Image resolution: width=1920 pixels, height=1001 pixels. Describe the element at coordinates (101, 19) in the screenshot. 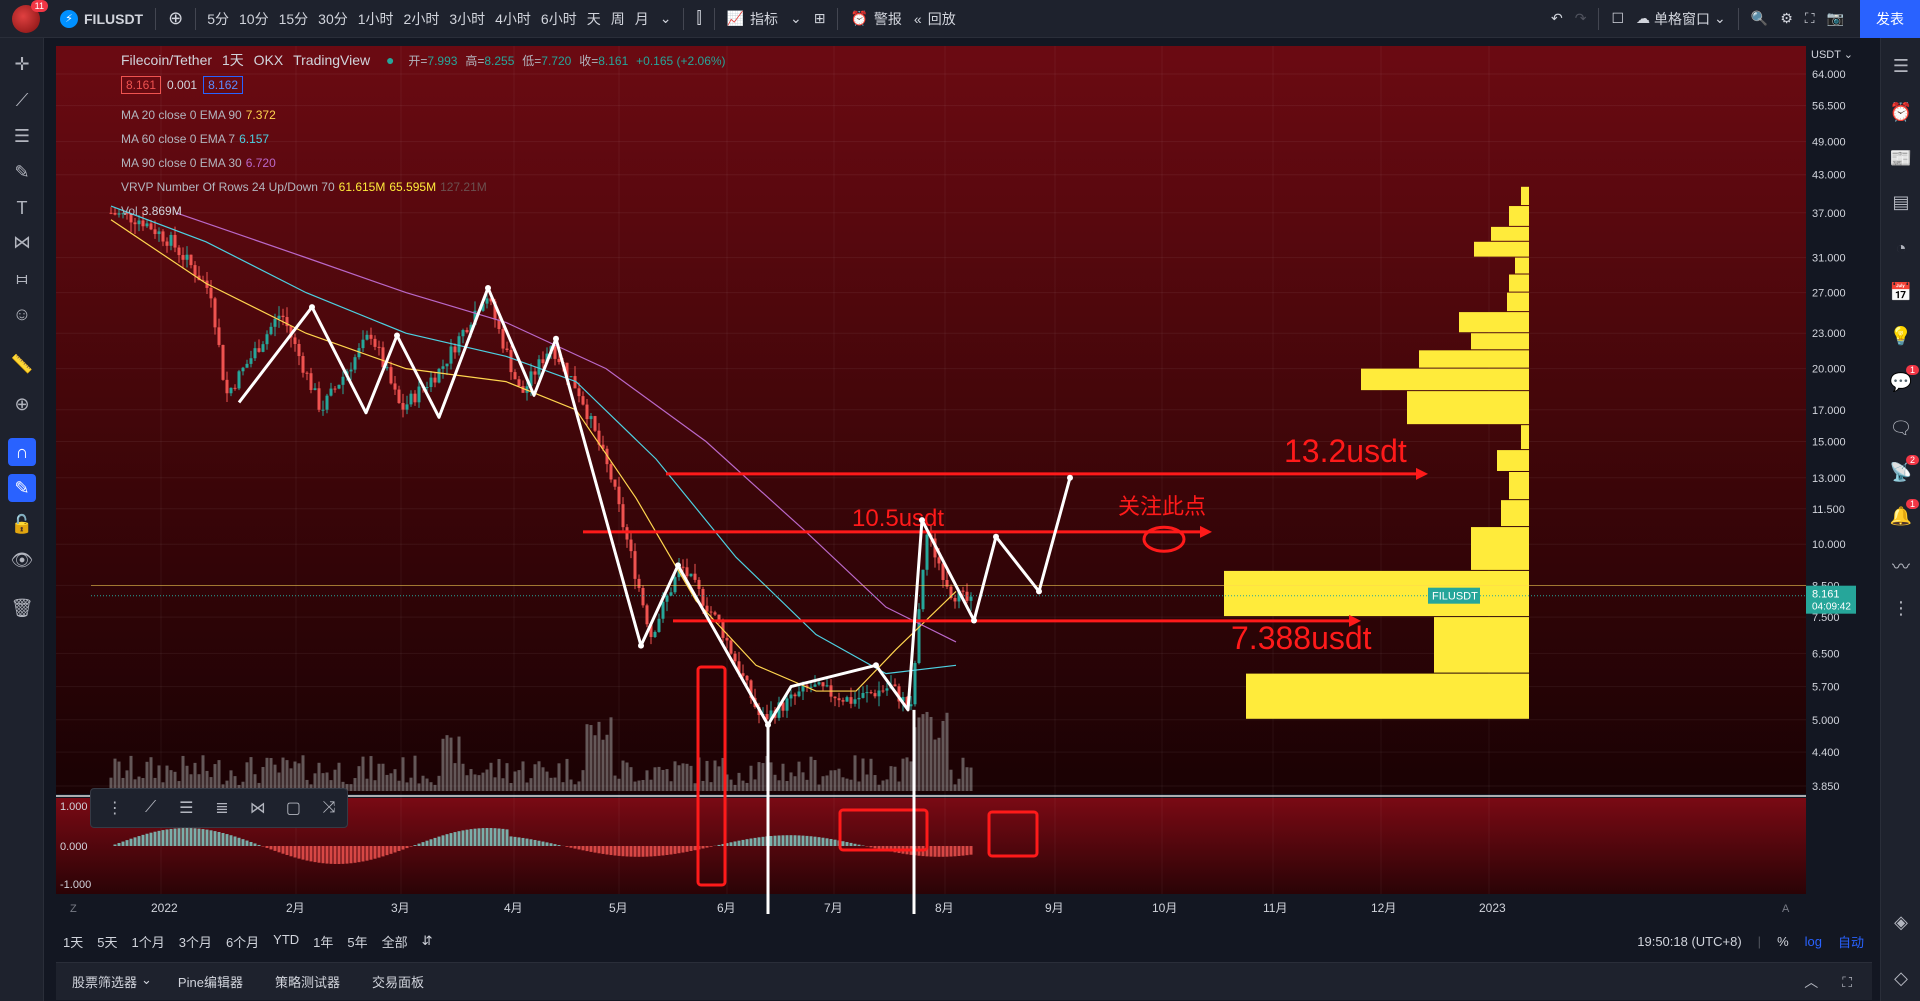

I see `symbol-search: ⚡ FILUSDT` at that location.